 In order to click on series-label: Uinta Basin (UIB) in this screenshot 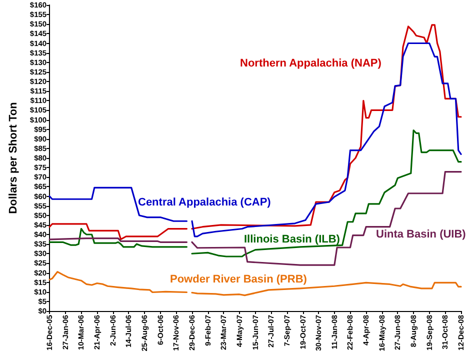, I will do `click(421, 234)`.